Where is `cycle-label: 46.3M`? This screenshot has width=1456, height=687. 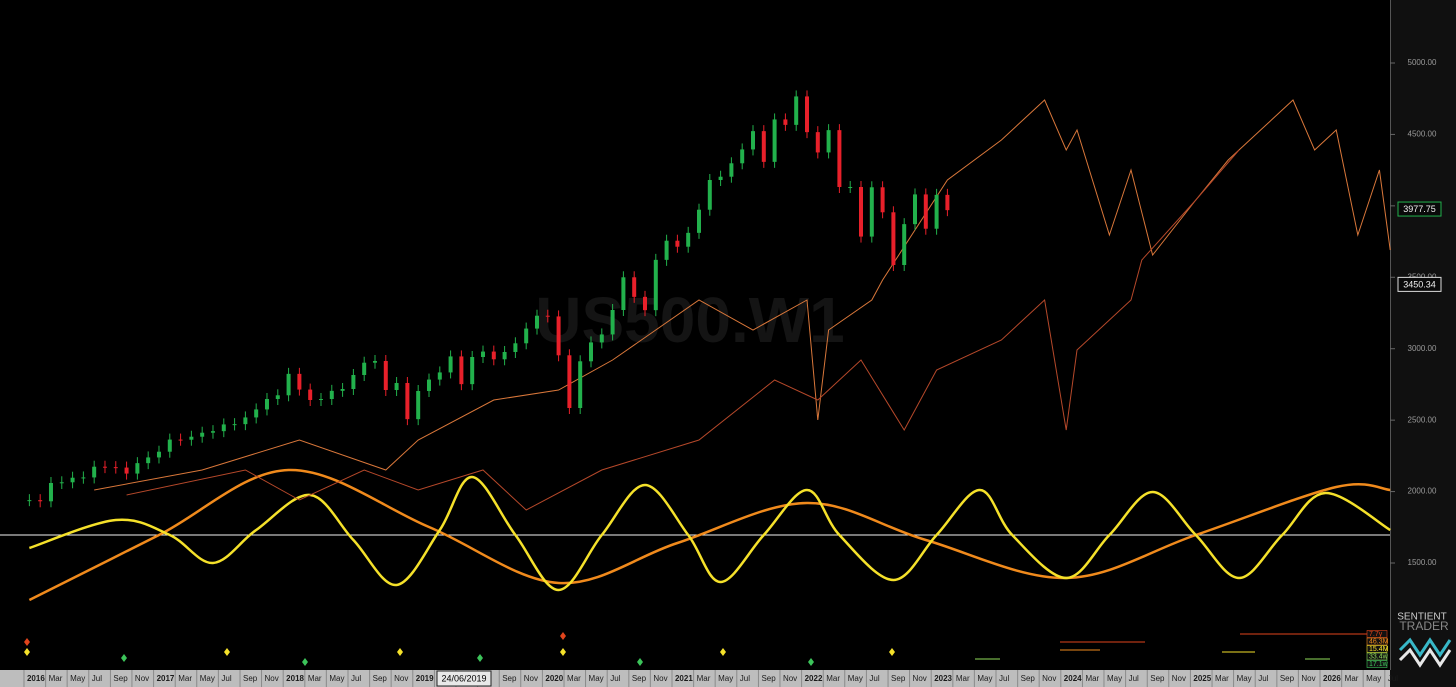 cycle-label: 46.3M is located at coordinates (1379, 641).